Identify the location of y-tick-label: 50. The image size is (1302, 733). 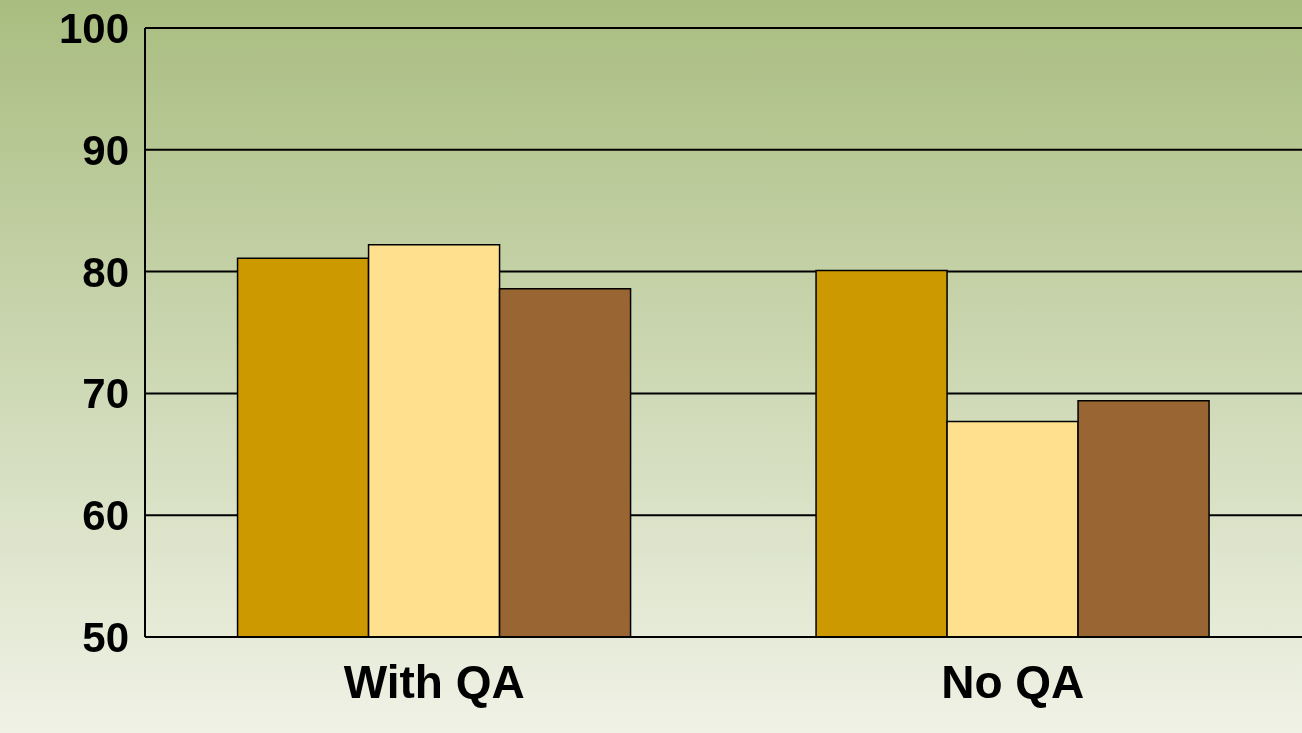
(105, 637).